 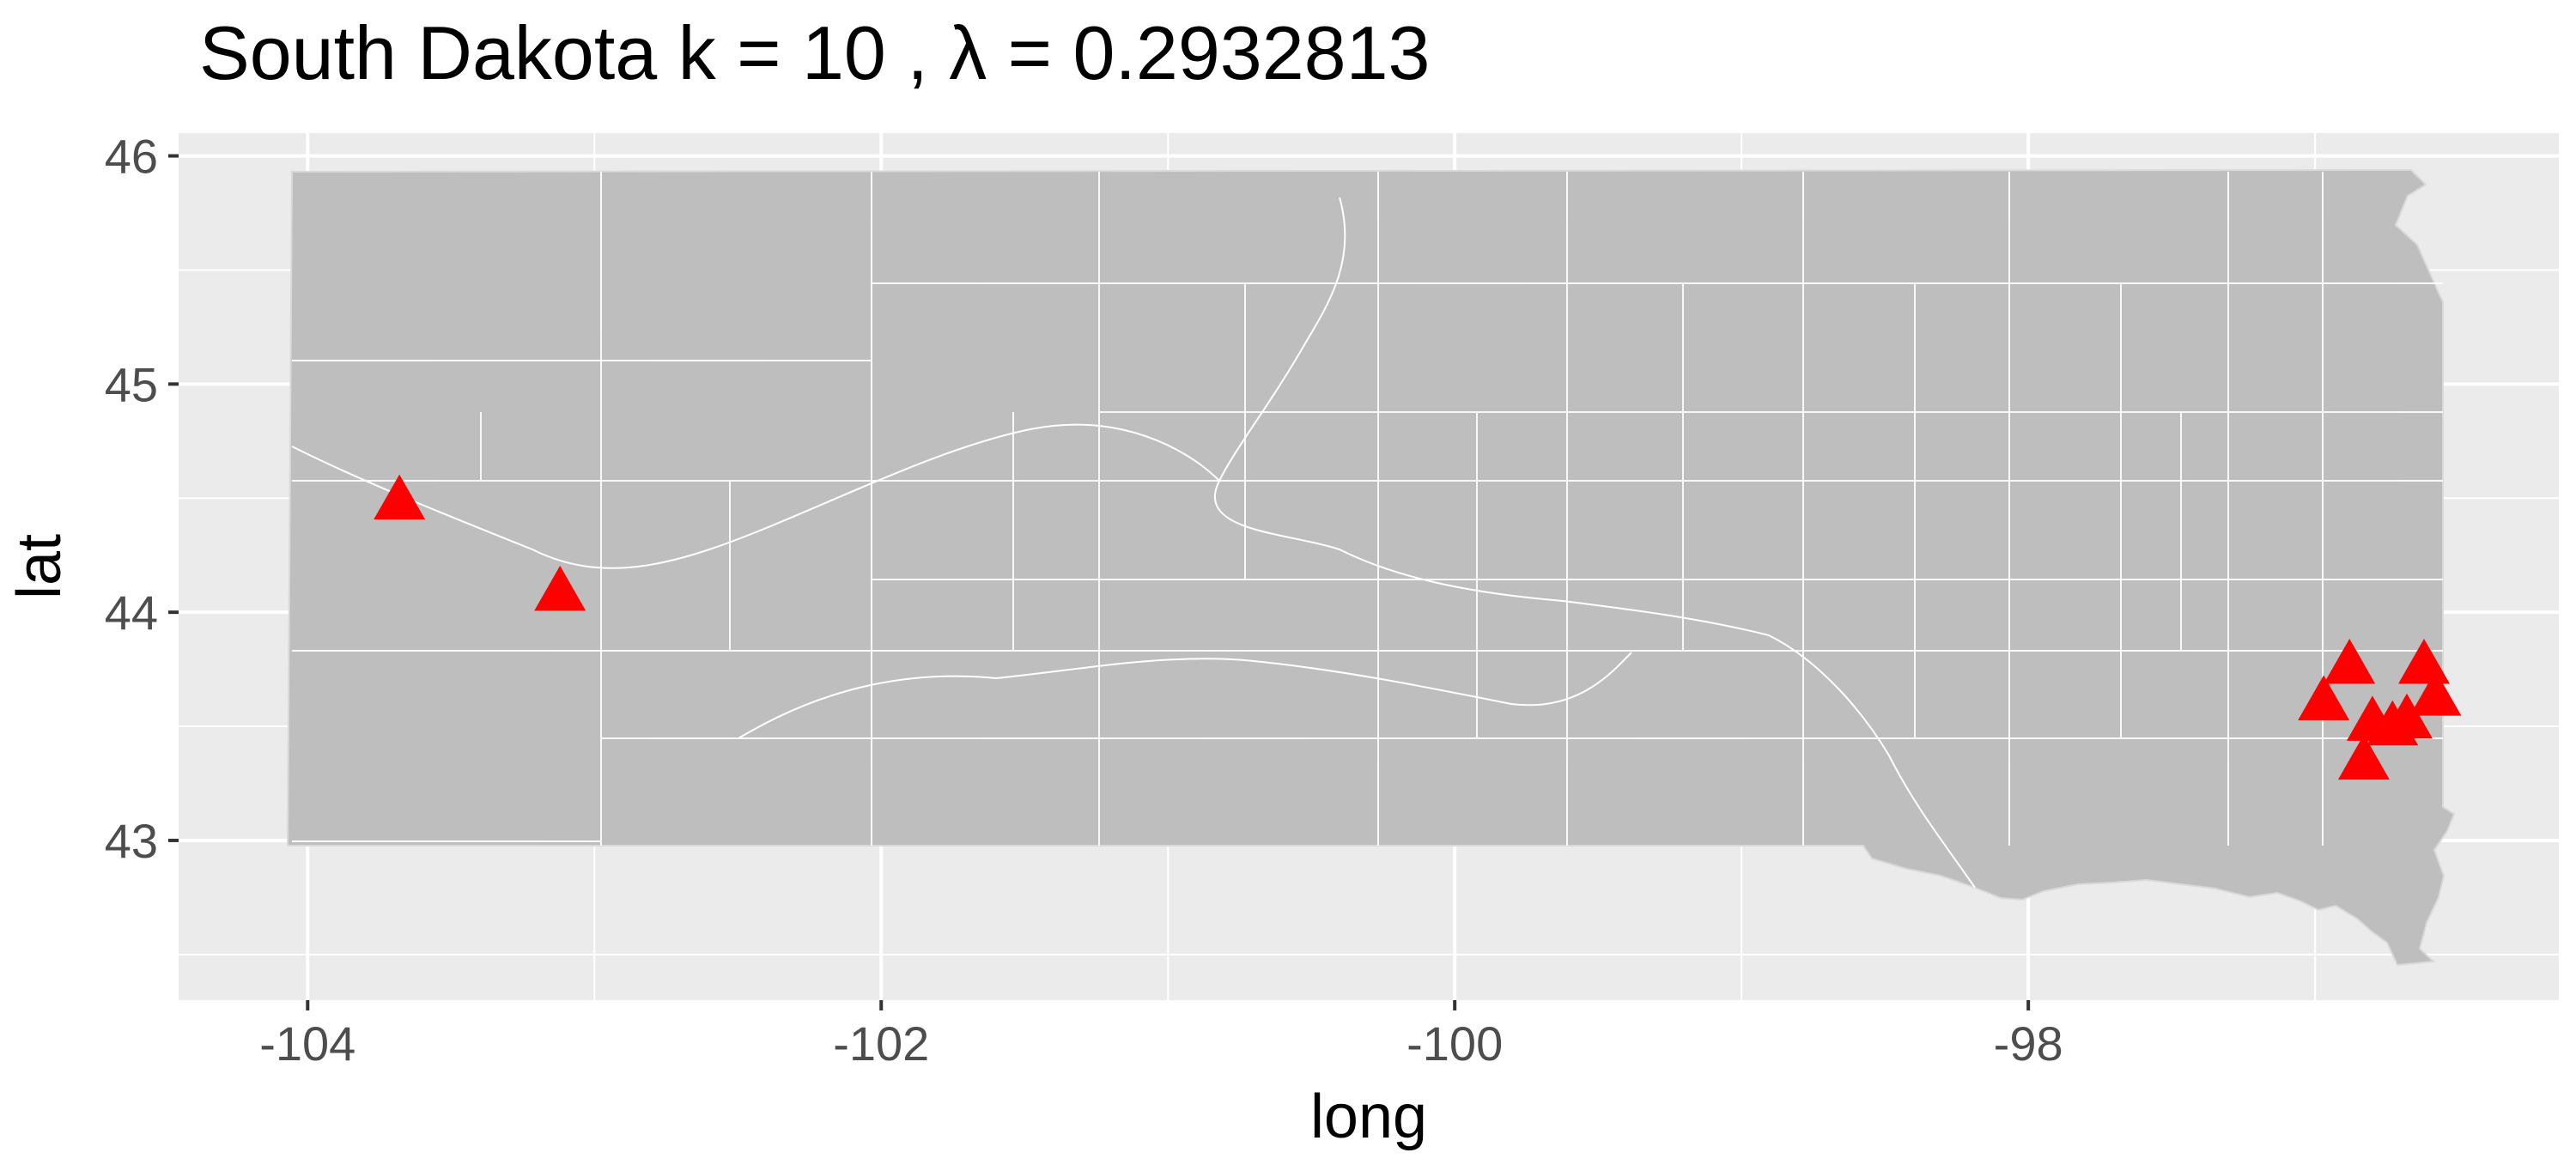 What do you see at coordinates (1368, 1117) in the screenshot?
I see `x-axis-label: long` at bounding box center [1368, 1117].